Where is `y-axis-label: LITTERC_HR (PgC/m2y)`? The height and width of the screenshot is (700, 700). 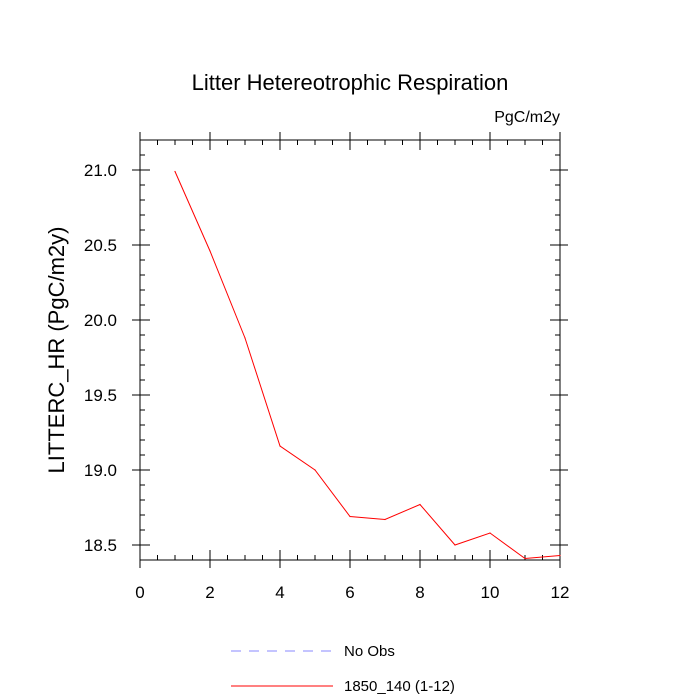
y-axis-label: LITTERC_HR (PgC/m2y) is located at coordinates (56, 350).